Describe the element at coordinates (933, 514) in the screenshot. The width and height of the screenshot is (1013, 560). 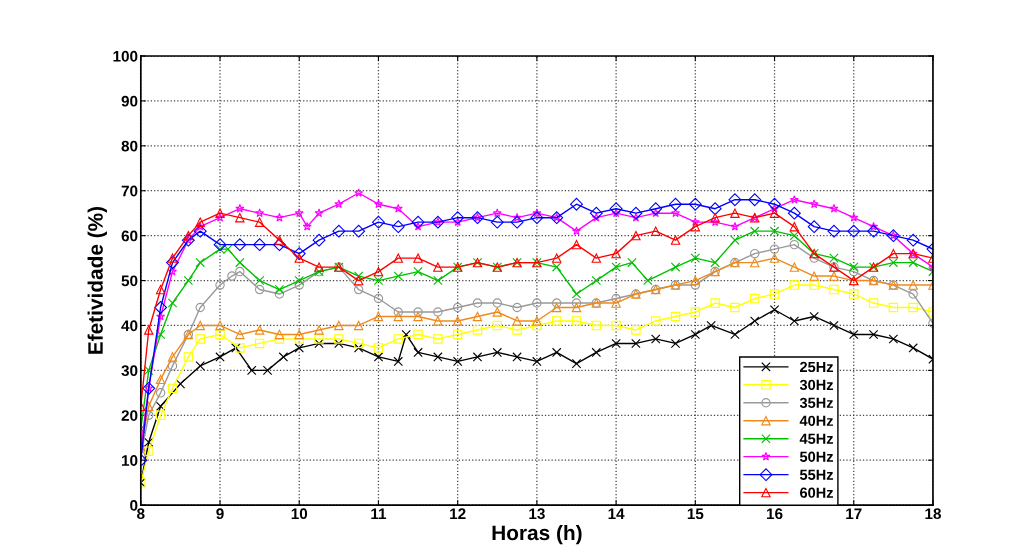
I see `x-tick-label: 18` at that location.